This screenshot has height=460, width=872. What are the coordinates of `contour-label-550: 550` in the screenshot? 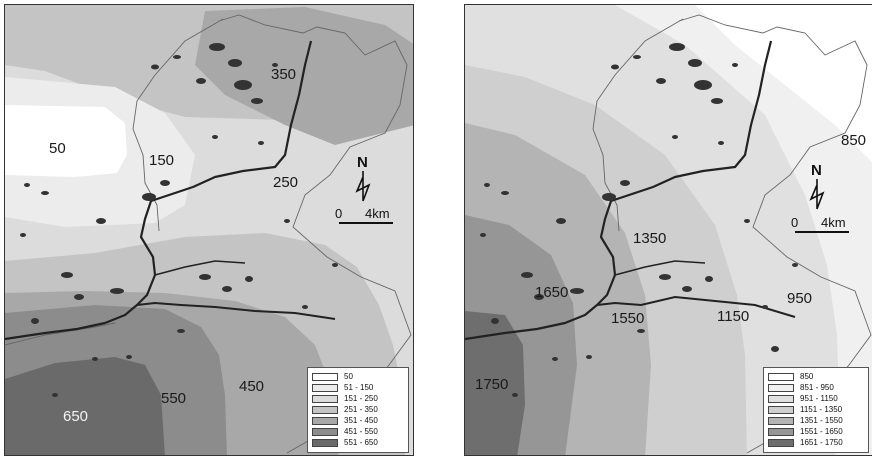 It's located at (173, 398).